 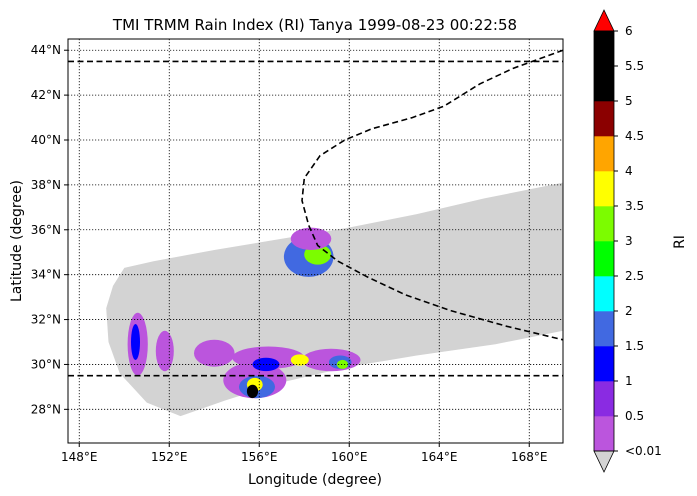 I want to click on colorbar-tick-label: 6, so click(x=629, y=31).